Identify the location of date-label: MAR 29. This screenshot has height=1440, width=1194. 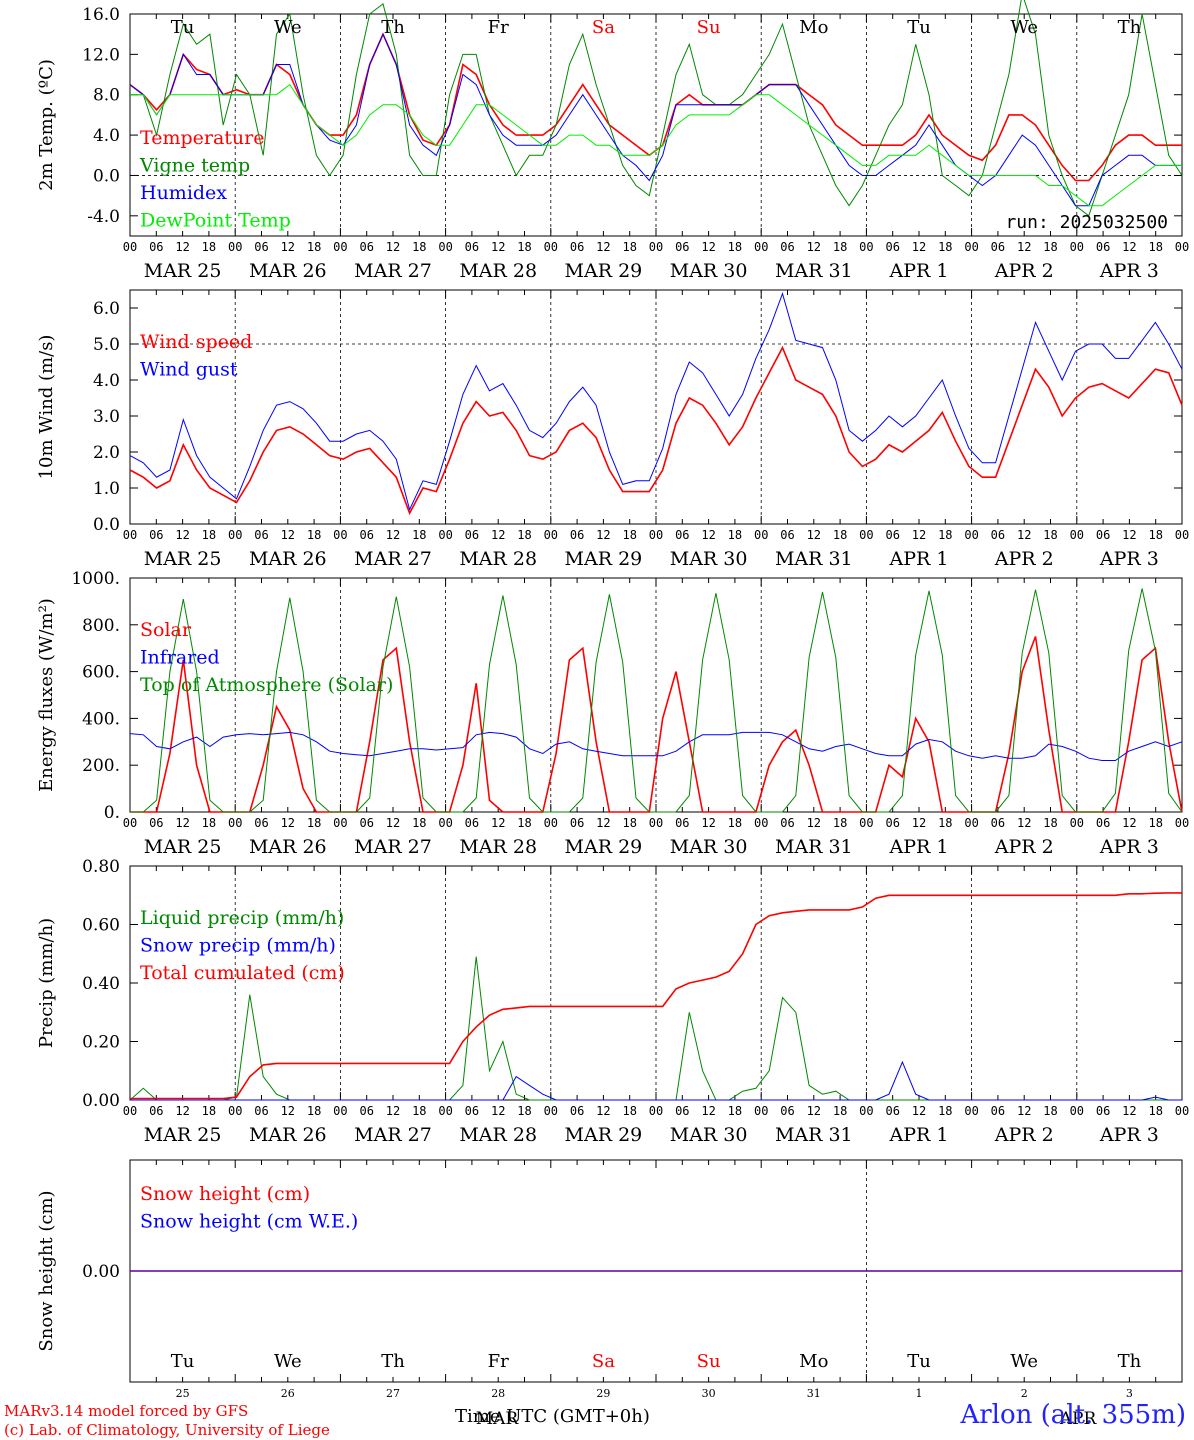
(604, 847).